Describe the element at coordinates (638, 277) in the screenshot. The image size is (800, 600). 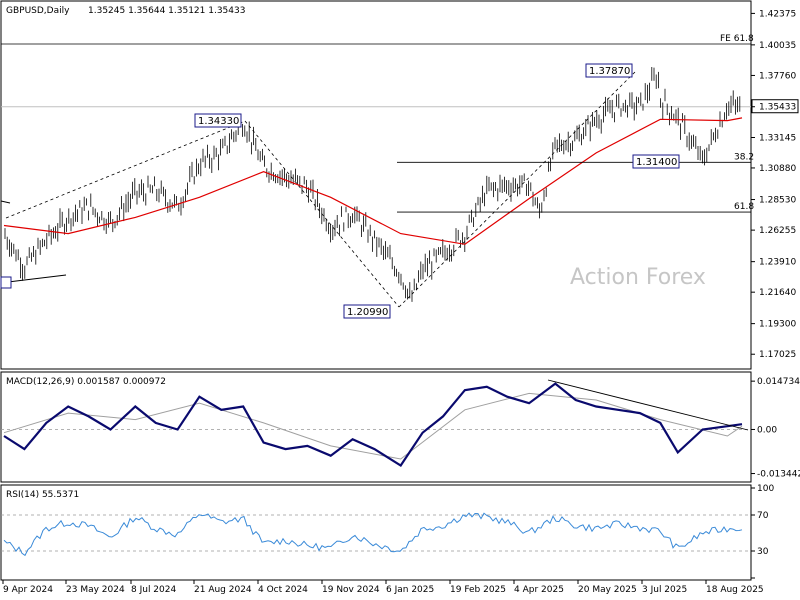
I see `watermark: Action Forex` at that location.